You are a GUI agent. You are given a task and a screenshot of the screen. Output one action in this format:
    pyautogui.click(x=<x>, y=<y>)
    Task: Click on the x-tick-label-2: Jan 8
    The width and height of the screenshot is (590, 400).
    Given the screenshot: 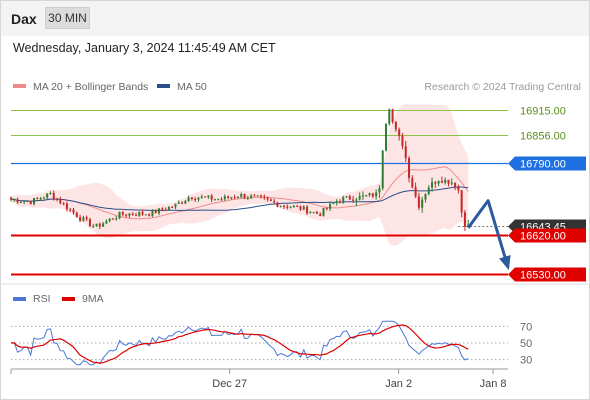 What is the action you would take?
    pyautogui.click(x=493, y=384)
    